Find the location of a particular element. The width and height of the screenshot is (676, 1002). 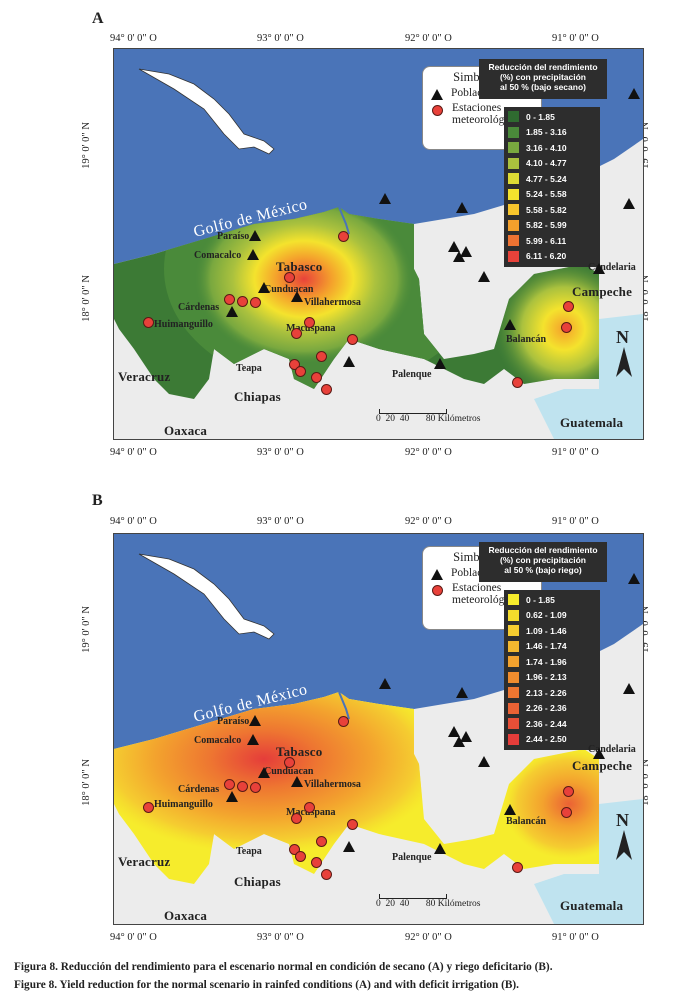

huimanguillo-label: Huimanguillo is located at coordinates (183, 324).